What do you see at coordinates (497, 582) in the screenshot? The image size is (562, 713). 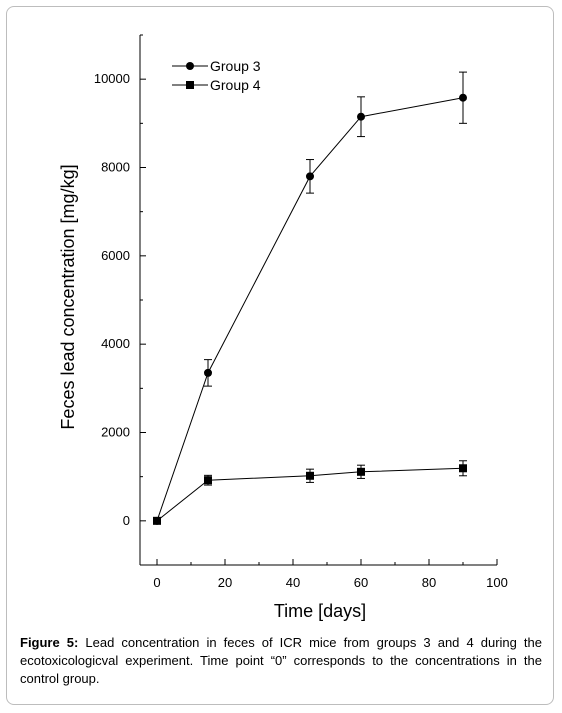 I see `x-tick-label: 100` at bounding box center [497, 582].